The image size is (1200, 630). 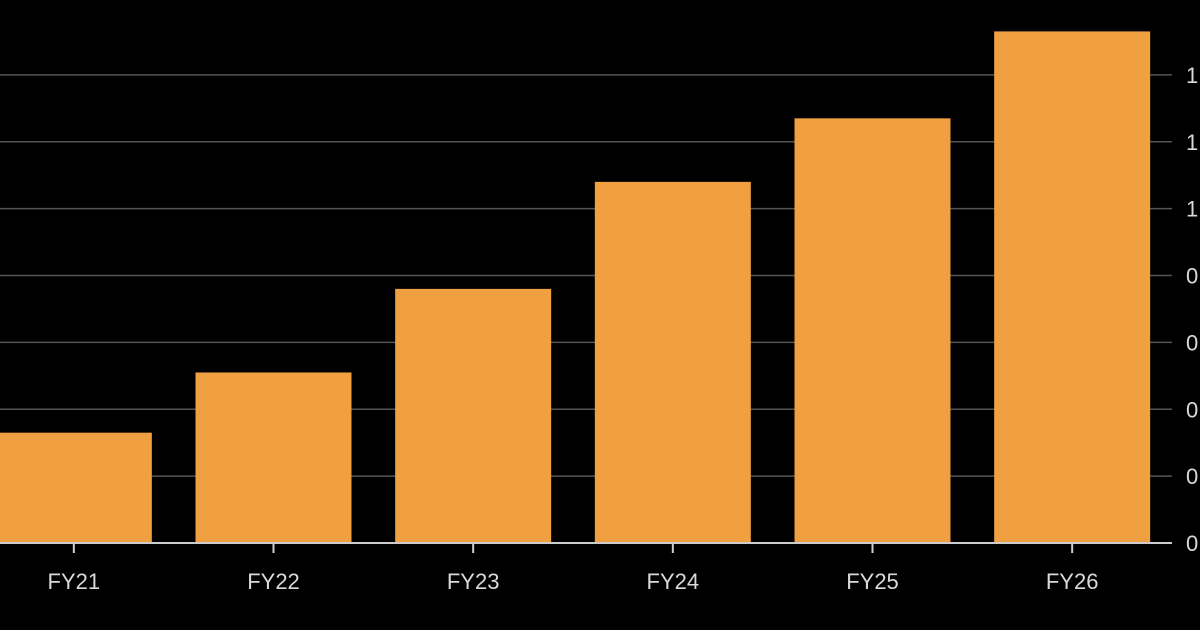 What do you see at coordinates (872, 330) in the screenshot?
I see `bar-fy25` at bounding box center [872, 330].